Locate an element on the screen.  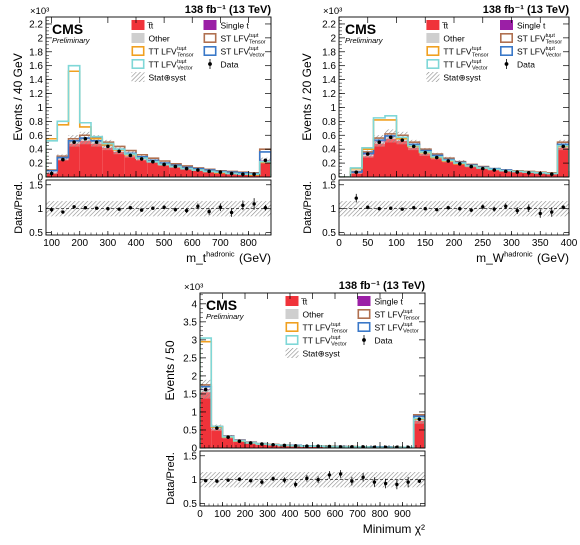
legend-swatch-point is located at coordinates (364, 340).